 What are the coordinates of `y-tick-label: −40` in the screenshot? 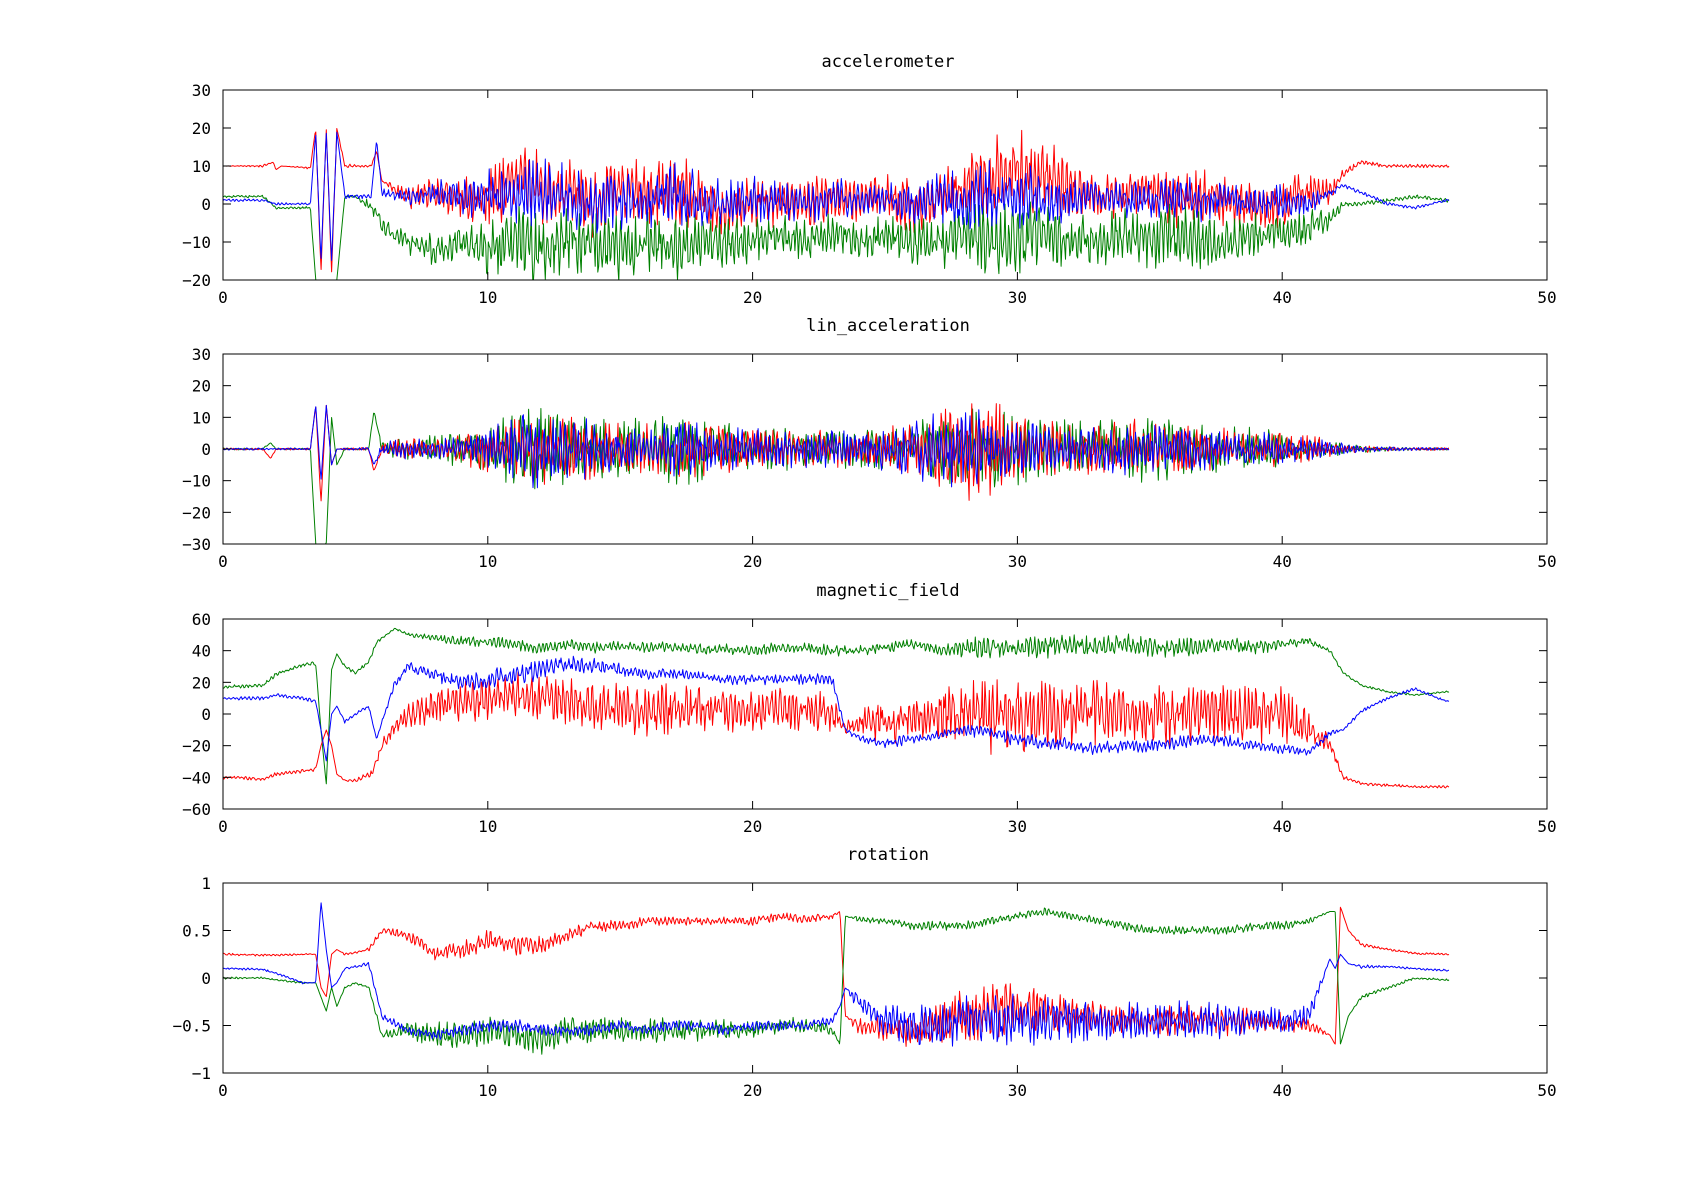 It's located at (196, 777).